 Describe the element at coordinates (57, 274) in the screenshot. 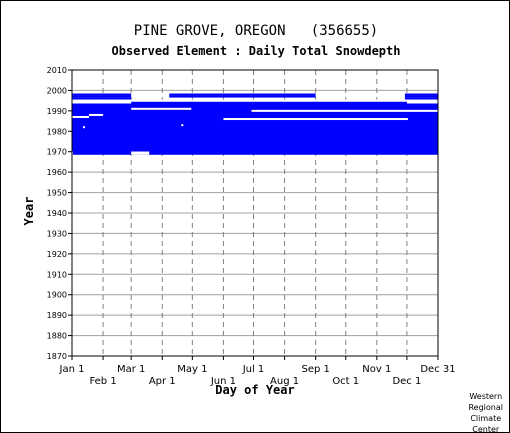

I see `y-tick-label: 1910` at that location.